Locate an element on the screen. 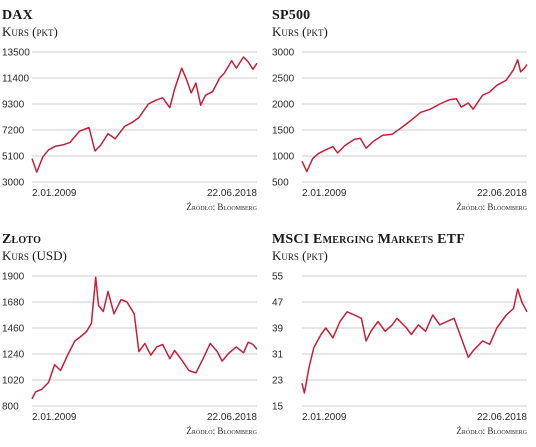 Image resolution: width=536 pixels, height=447 pixels. y-tick-label: 800 is located at coordinates (10, 407).